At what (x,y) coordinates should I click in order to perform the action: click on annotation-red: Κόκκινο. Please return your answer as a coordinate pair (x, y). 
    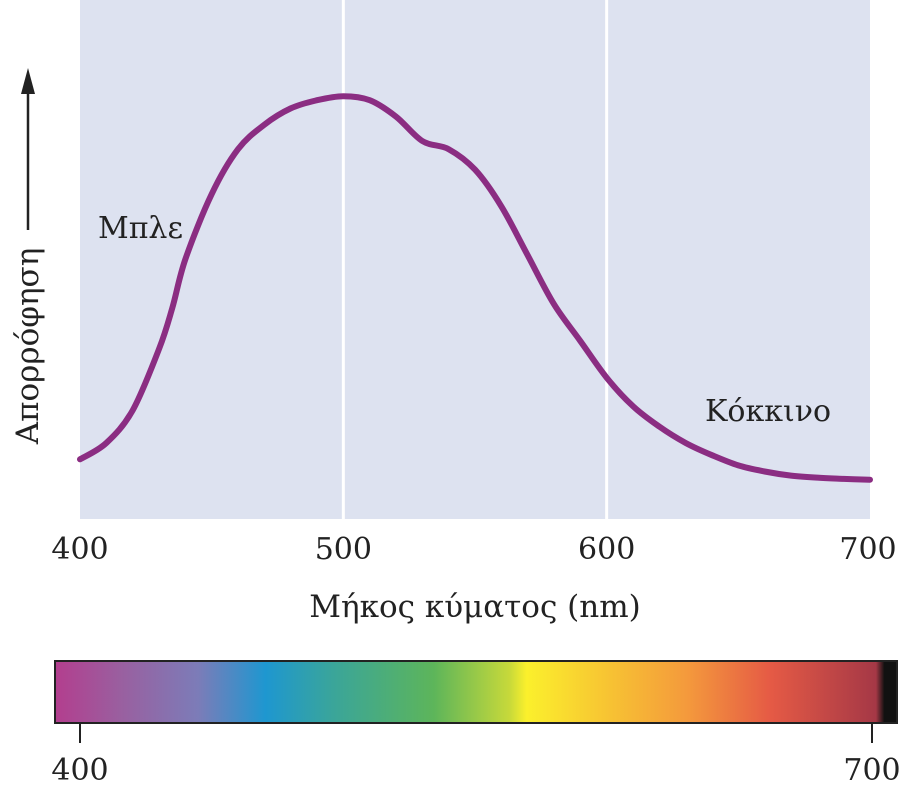
    Looking at the image, I should click on (768, 411).